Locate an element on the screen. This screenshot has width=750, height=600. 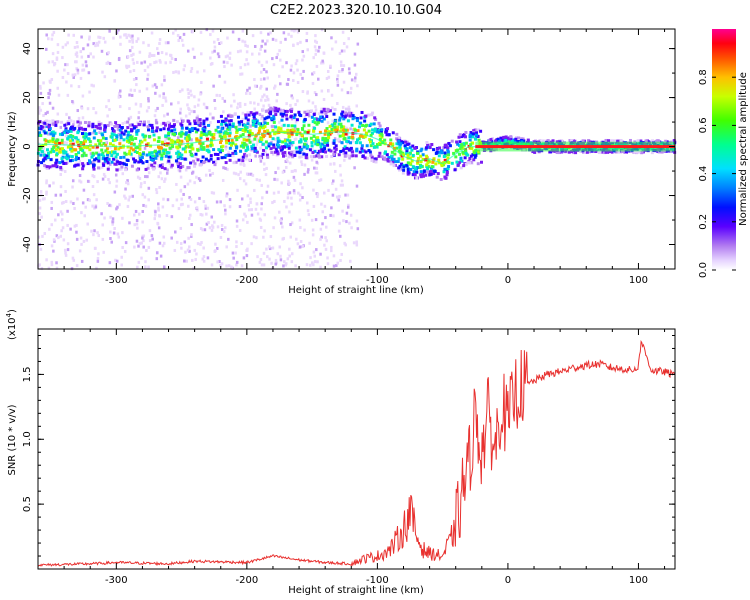
colorbar-tick-label: 0.0 is located at coordinates (703, 270).